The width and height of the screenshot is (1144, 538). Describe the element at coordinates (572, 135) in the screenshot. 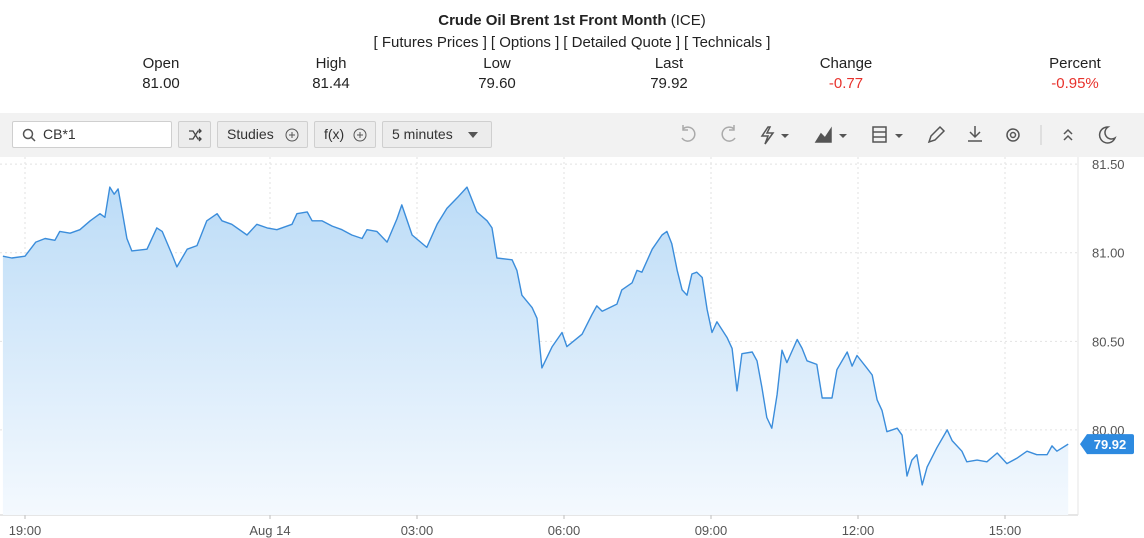

I see `toolbar: CB*1 Studies f(x) 5 minutes` at that location.